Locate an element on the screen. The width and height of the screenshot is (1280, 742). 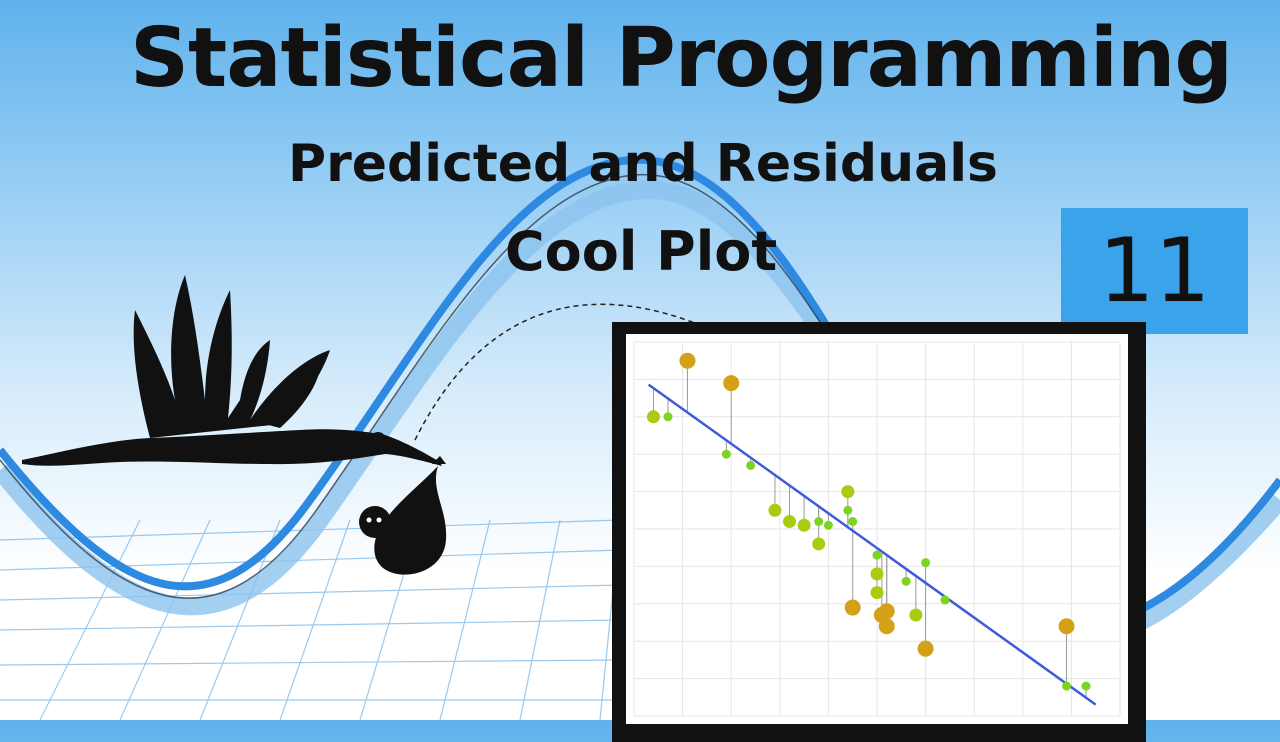
page-title: Statistical Programming is located at coordinates (681, 58).